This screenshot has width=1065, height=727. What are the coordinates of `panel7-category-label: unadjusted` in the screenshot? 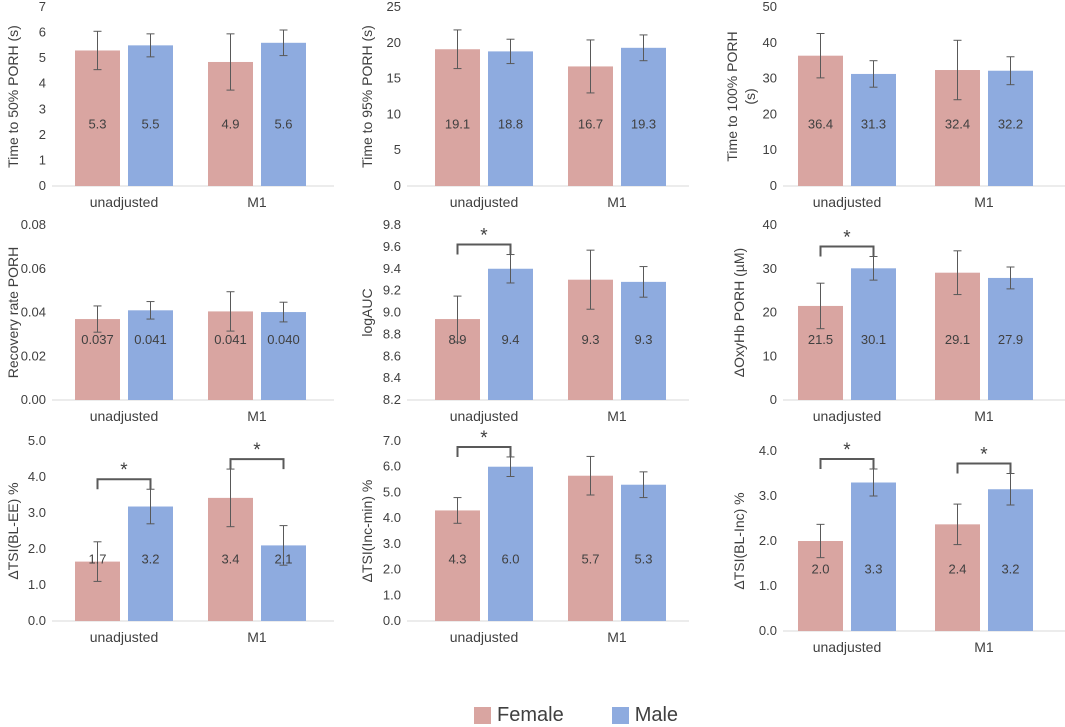 It's located at (124, 637).